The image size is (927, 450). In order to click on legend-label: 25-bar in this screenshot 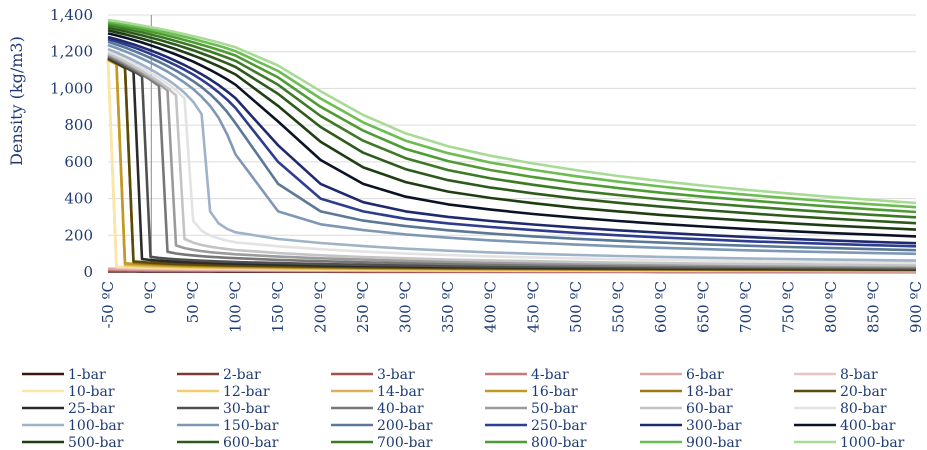, I will do `click(91, 409)`.